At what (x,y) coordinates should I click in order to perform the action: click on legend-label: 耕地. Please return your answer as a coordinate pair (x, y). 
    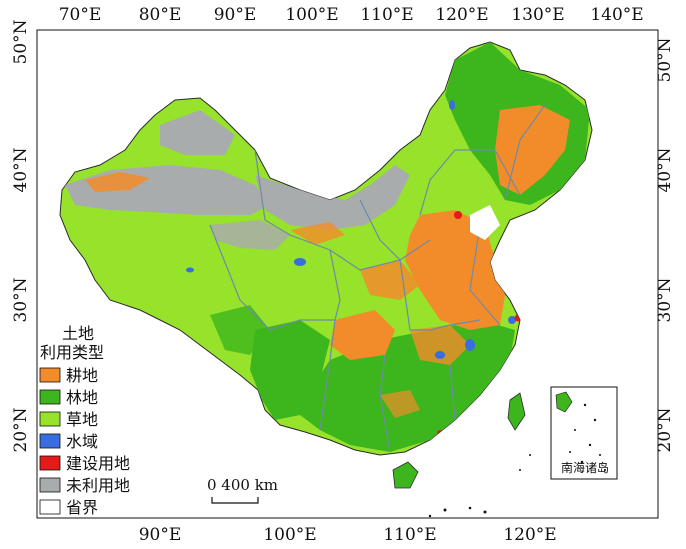
    Looking at the image, I should click on (82, 375).